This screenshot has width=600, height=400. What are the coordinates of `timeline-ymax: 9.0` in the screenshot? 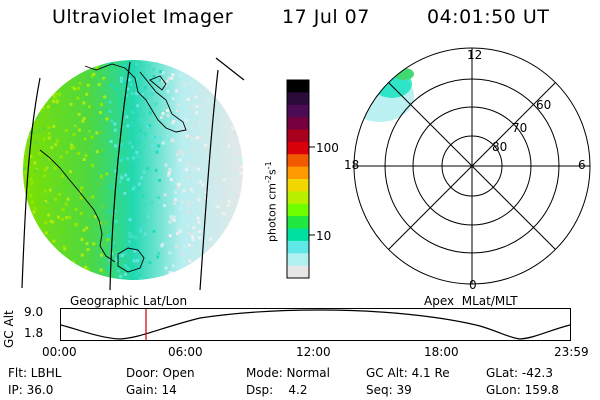 It's located at (34, 312).